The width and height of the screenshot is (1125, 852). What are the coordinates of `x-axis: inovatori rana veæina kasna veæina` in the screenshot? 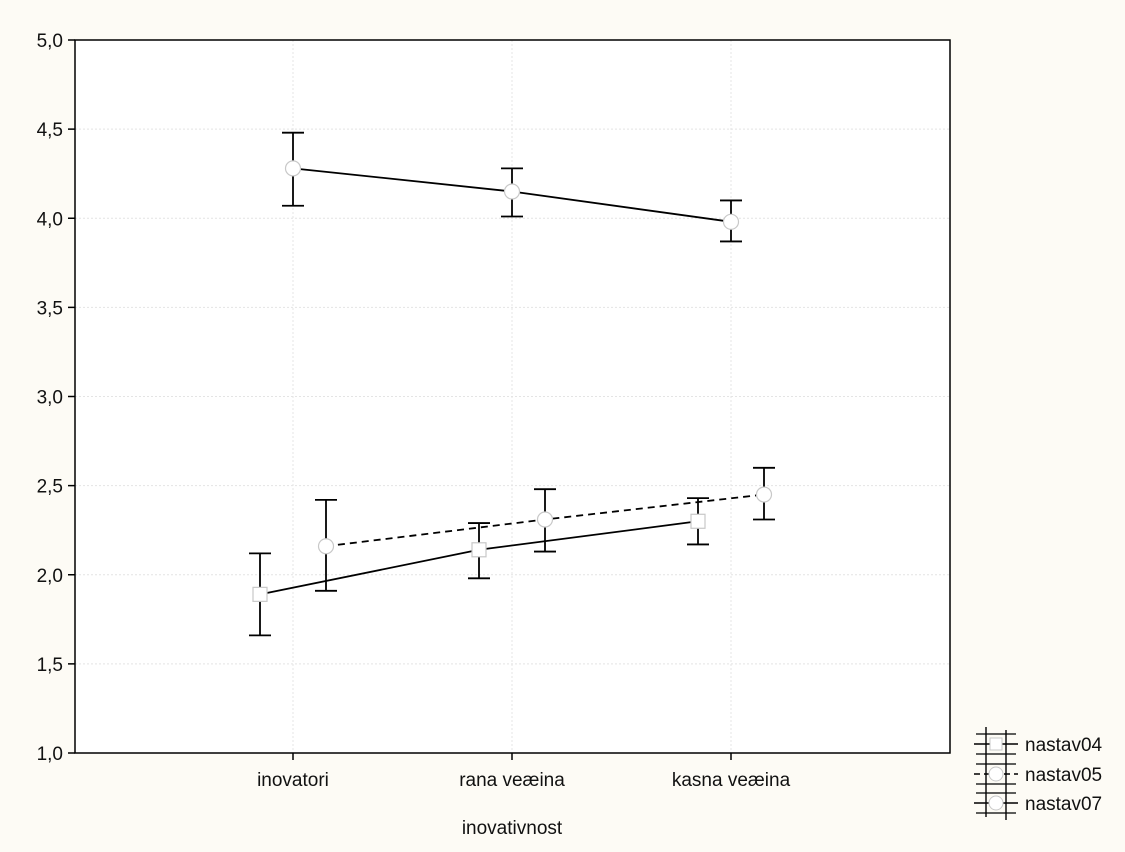 It's located at (524, 772).